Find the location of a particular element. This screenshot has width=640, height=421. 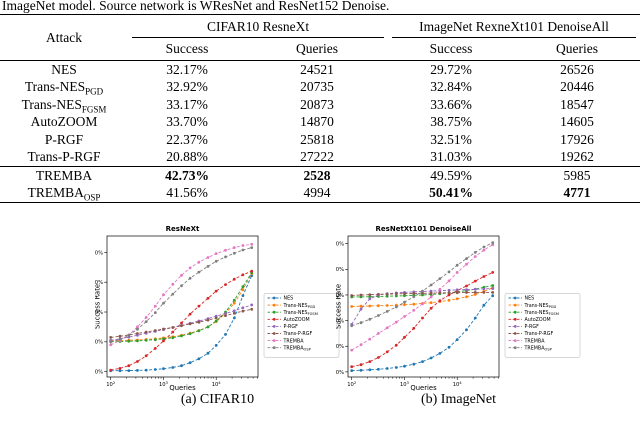

axes: 0% 10% 20% 30% 40% 10² 10³ 10⁴ is located at coordinates (175, 311).